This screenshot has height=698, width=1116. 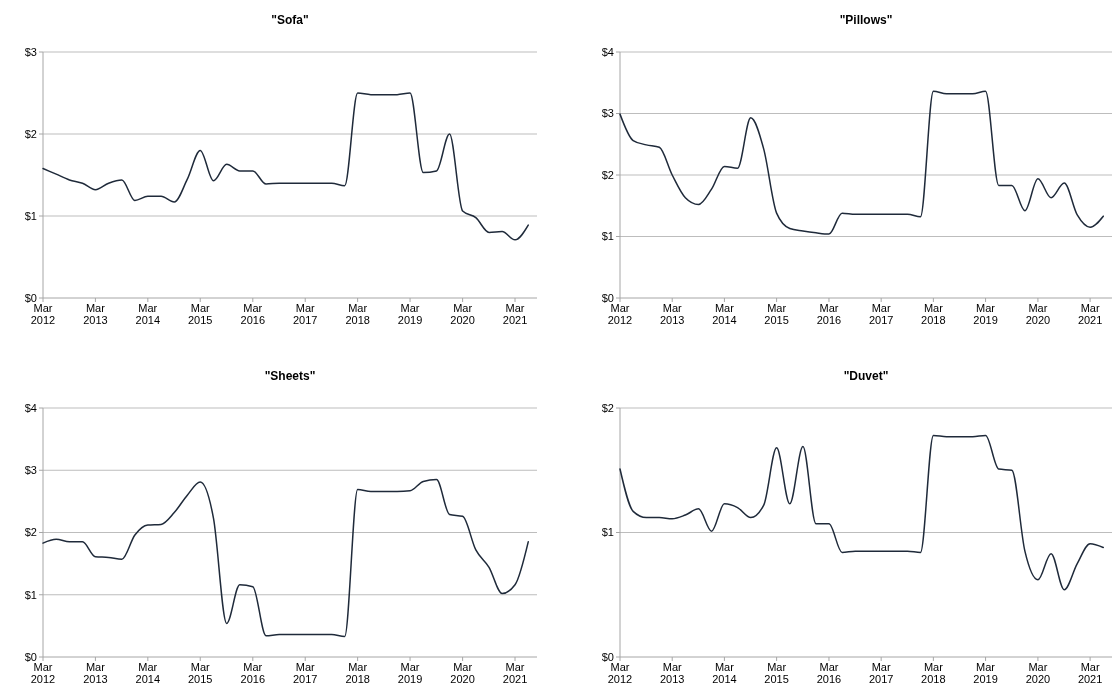 What do you see at coordinates (866, 20) in the screenshot?
I see `chart-title: "Pillows"` at bounding box center [866, 20].